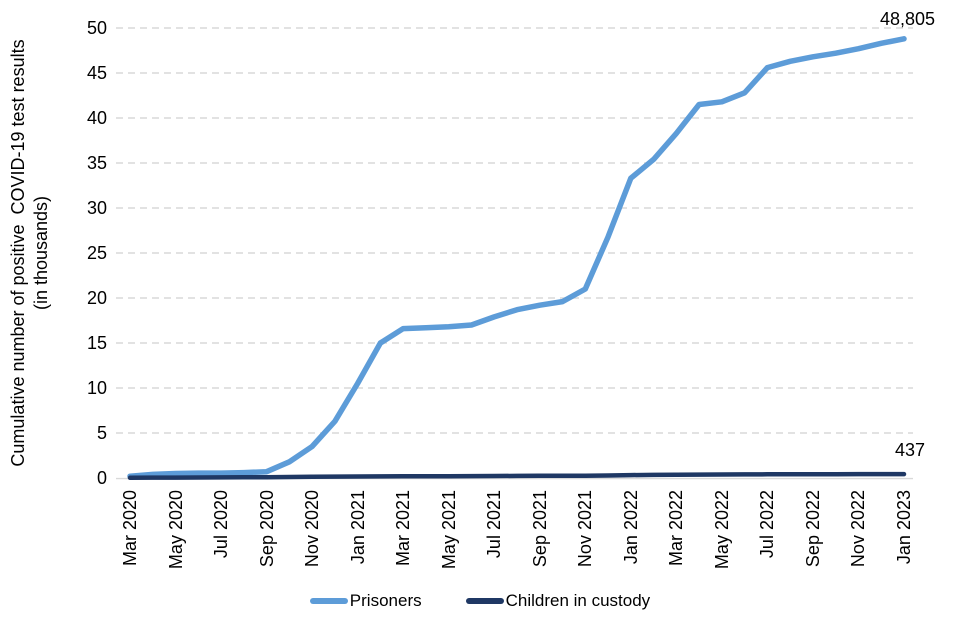 Image resolution: width=960 pixels, height=640 pixels. Describe the element at coordinates (767, 524) in the screenshot. I see `x-tick-label-jul-2022: Jul 2022` at that location.